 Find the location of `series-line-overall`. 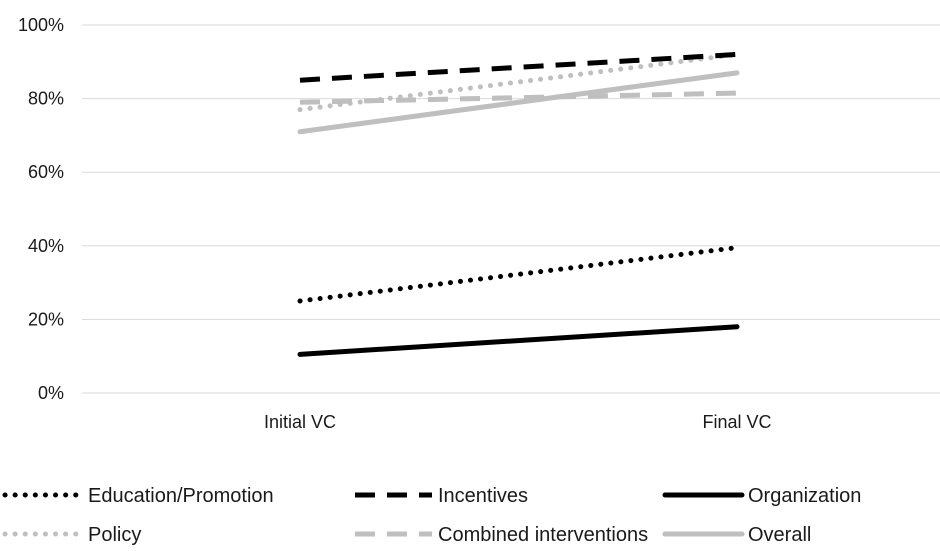

series-line-overall is located at coordinates (518, 102).